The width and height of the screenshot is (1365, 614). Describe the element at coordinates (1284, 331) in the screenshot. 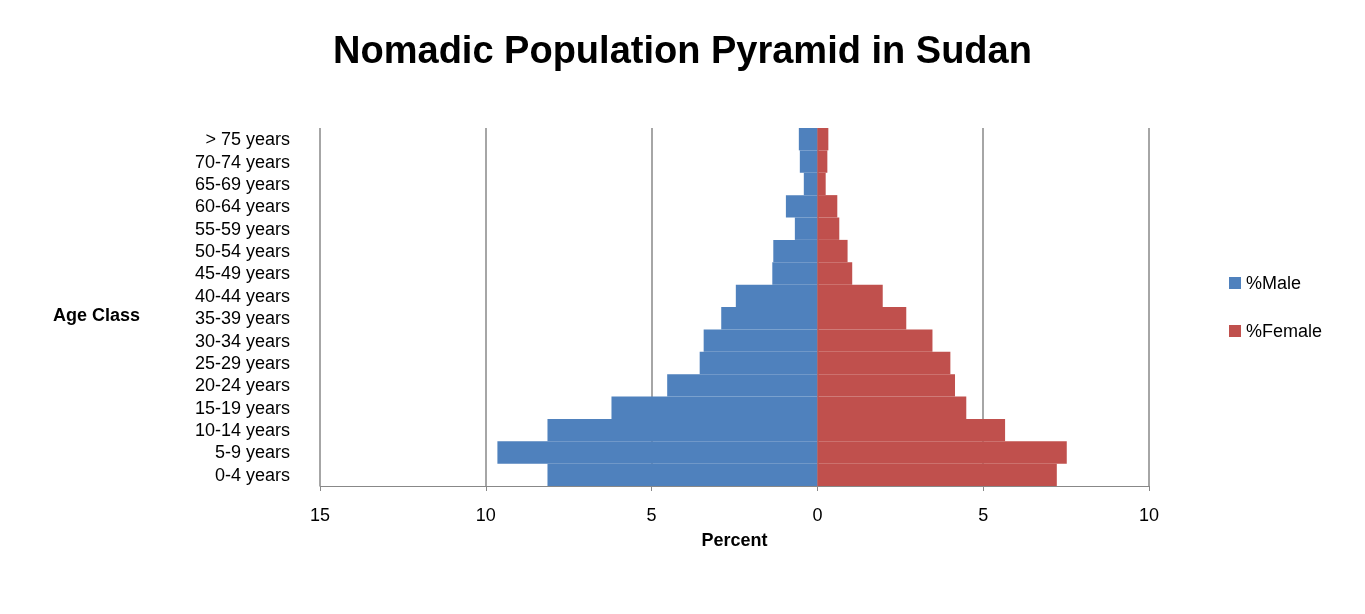

I see `legend-label: %Female` at that location.